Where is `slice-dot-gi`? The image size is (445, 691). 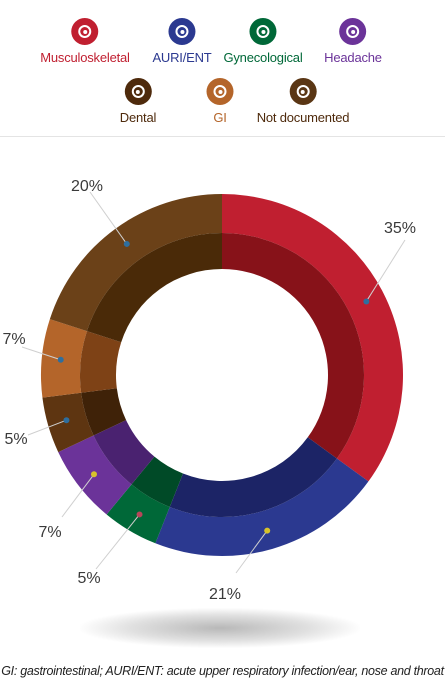
slice-dot-gi is located at coordinates (60, 359).